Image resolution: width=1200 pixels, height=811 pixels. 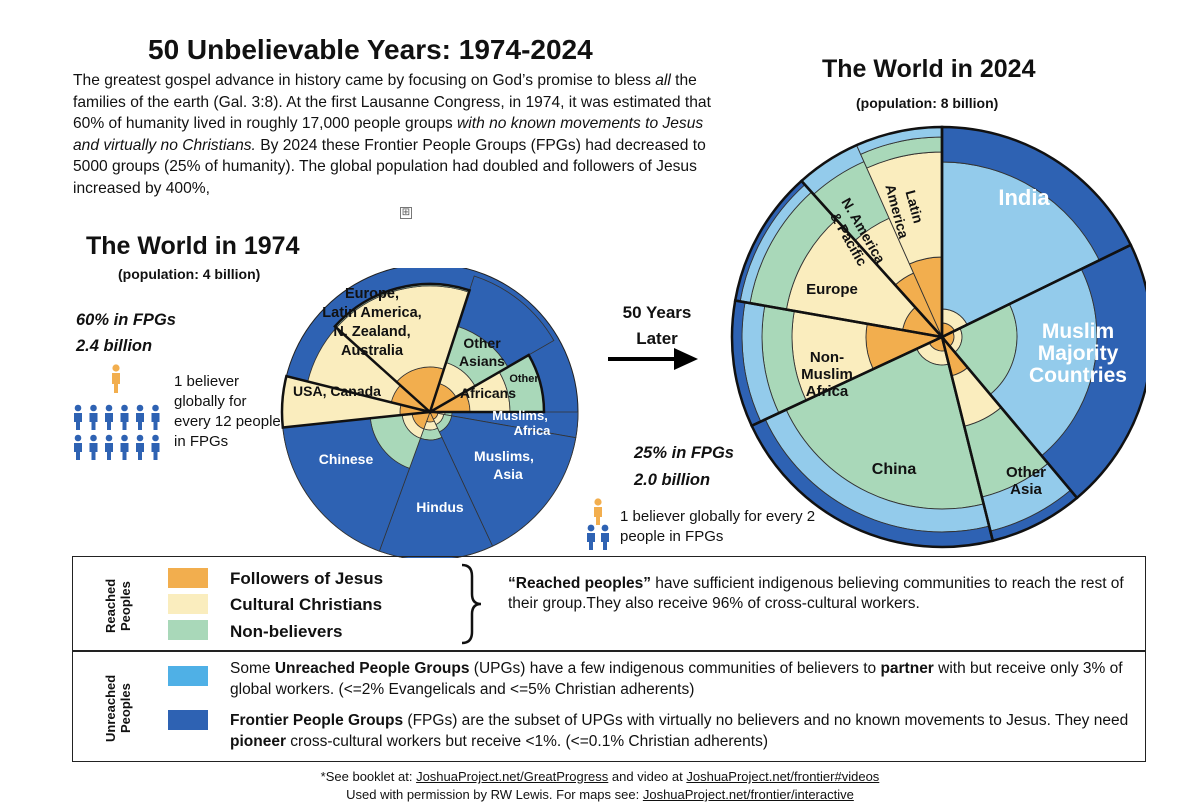 I want to click on fpg-2024-percent: 25% in FPGs, so click(x=684, y=453).